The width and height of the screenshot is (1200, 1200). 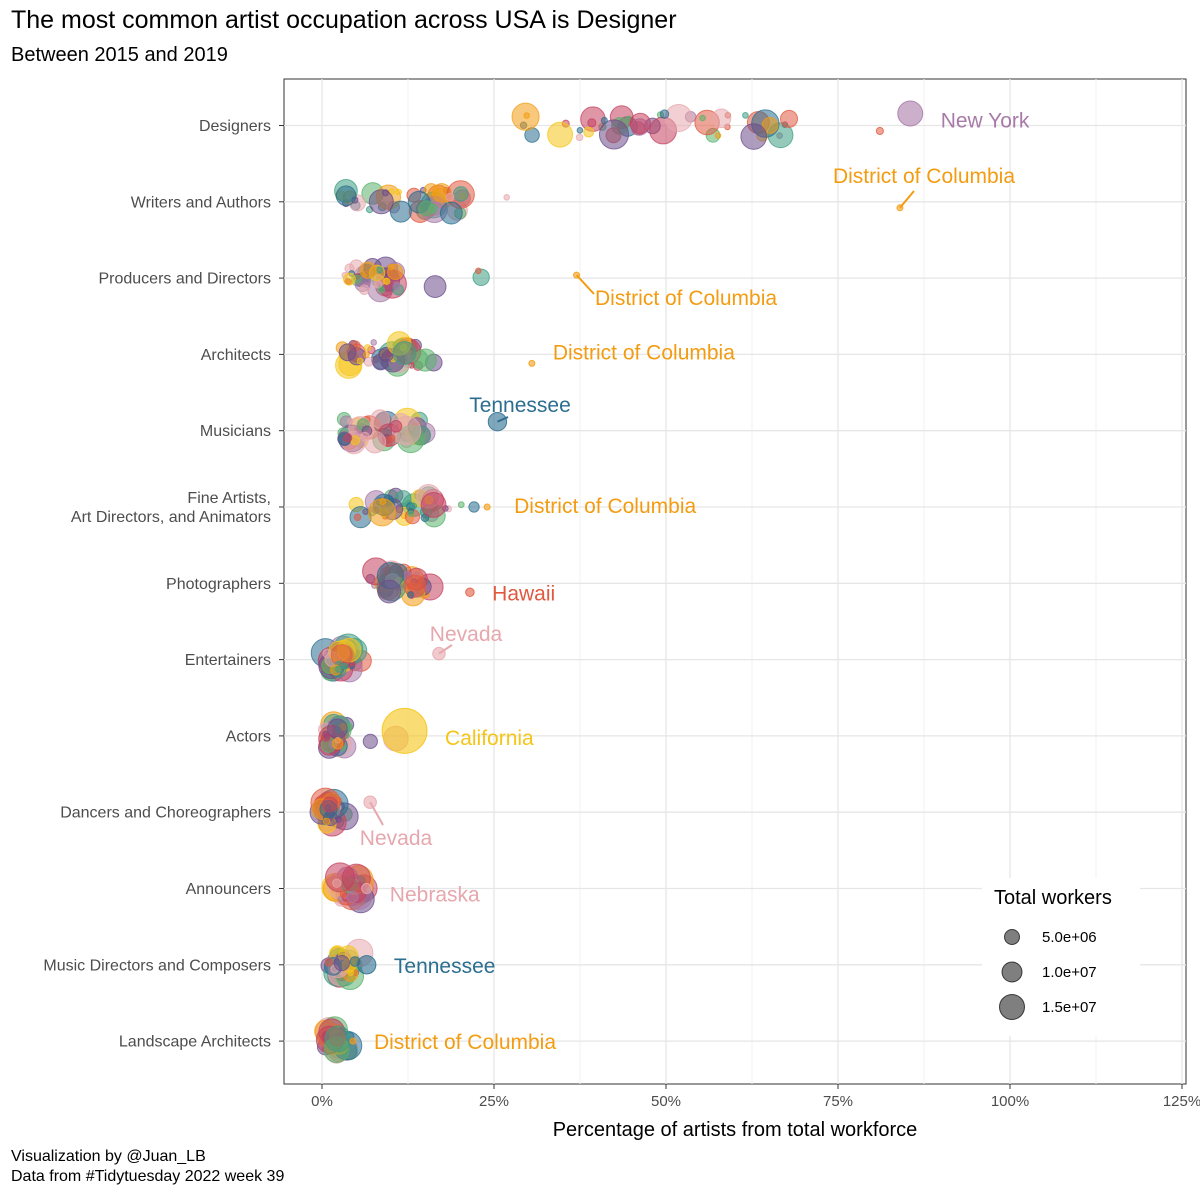 What do you see at coordinates (985, 121) in the screenshot?
I see `state-annotation: New York` at bounding box center [985, 121].